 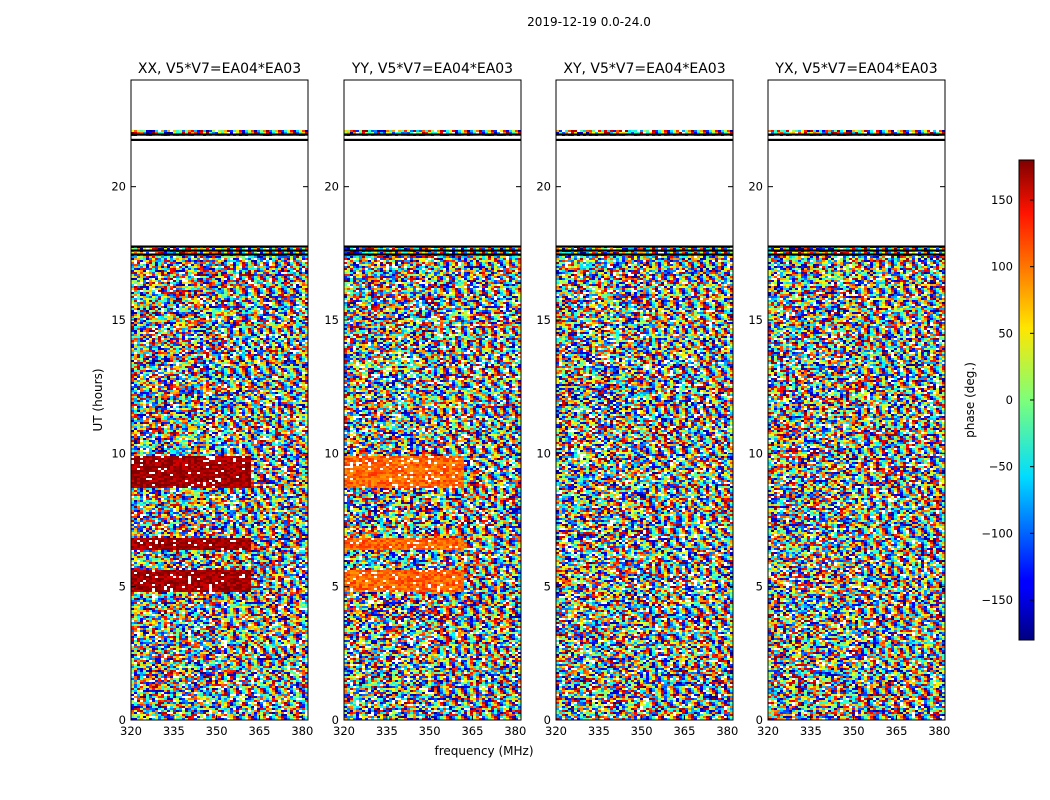 I want to click on colorbar-label: phase (deg.), so click(x=970, y=400).